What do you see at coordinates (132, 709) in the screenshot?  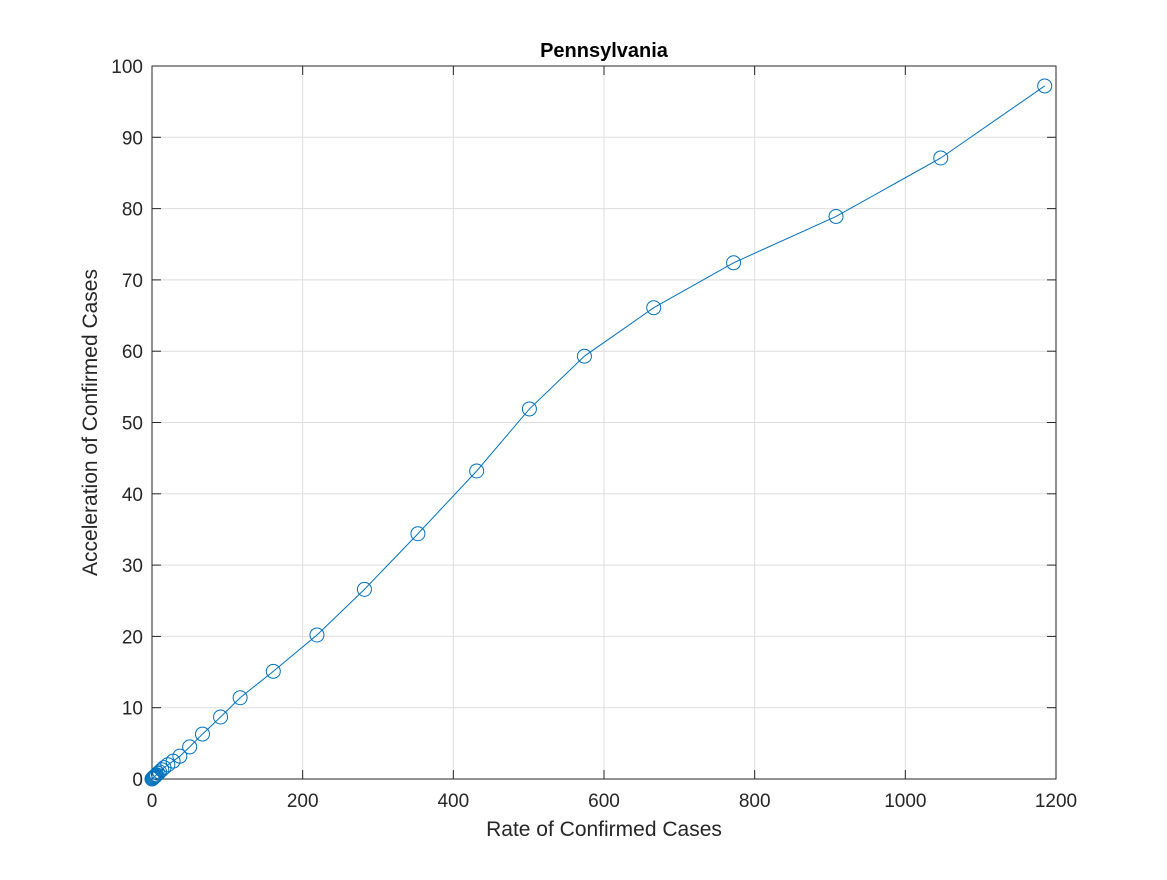 I see `y-tick-label: 10` at bounding box center [132, 709].